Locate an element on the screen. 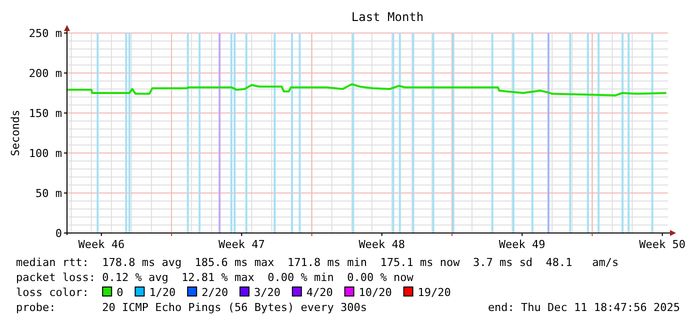 The image size is (697, 321). y-tick-label: 0 is located at coordinates (58, 233).